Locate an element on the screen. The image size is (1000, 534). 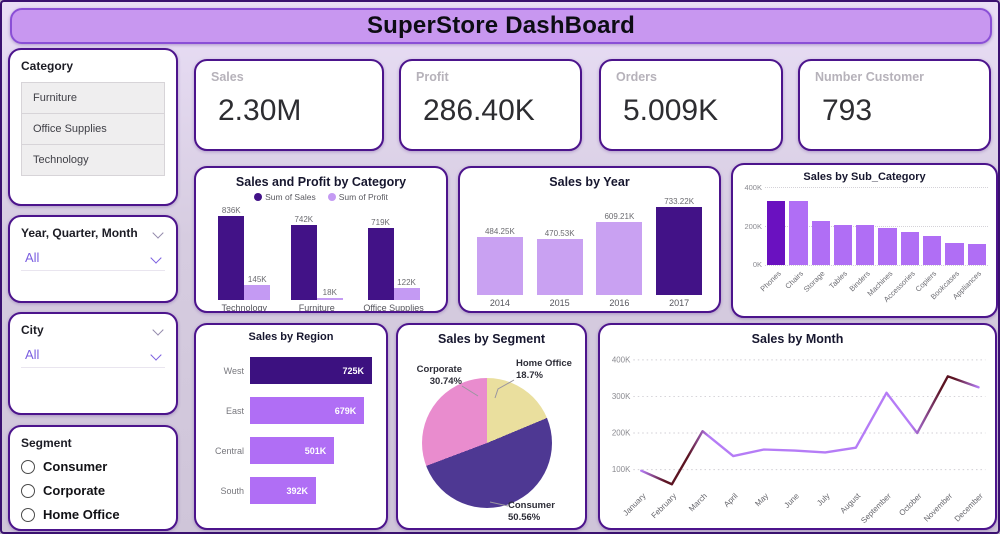
segment-option-corporate: Corporate is located at coordinates (93, 490).